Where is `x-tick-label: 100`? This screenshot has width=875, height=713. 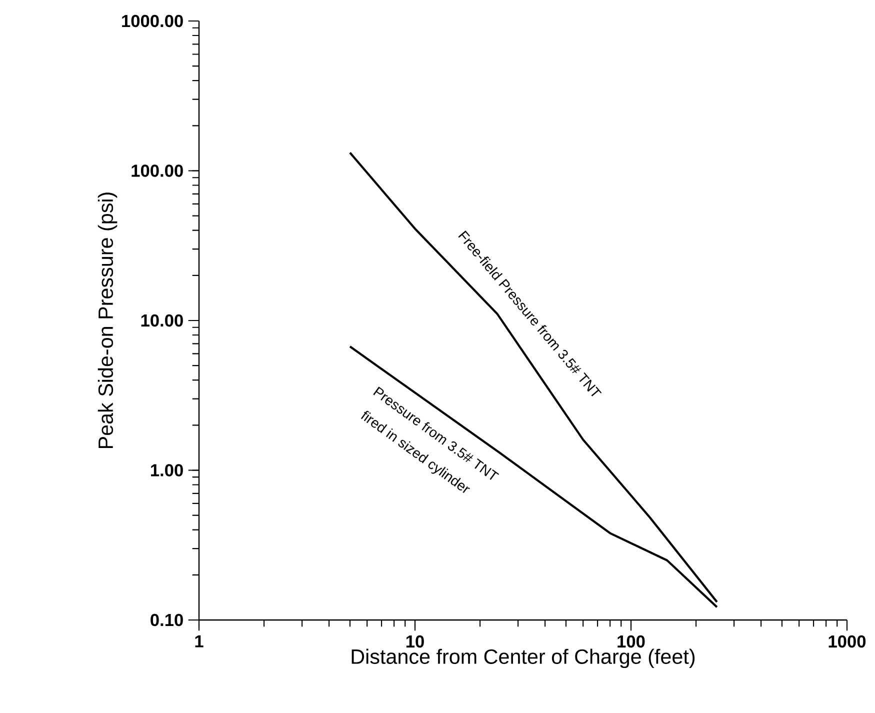
x-tick-label: 100 is located at coordinates (631, 641).